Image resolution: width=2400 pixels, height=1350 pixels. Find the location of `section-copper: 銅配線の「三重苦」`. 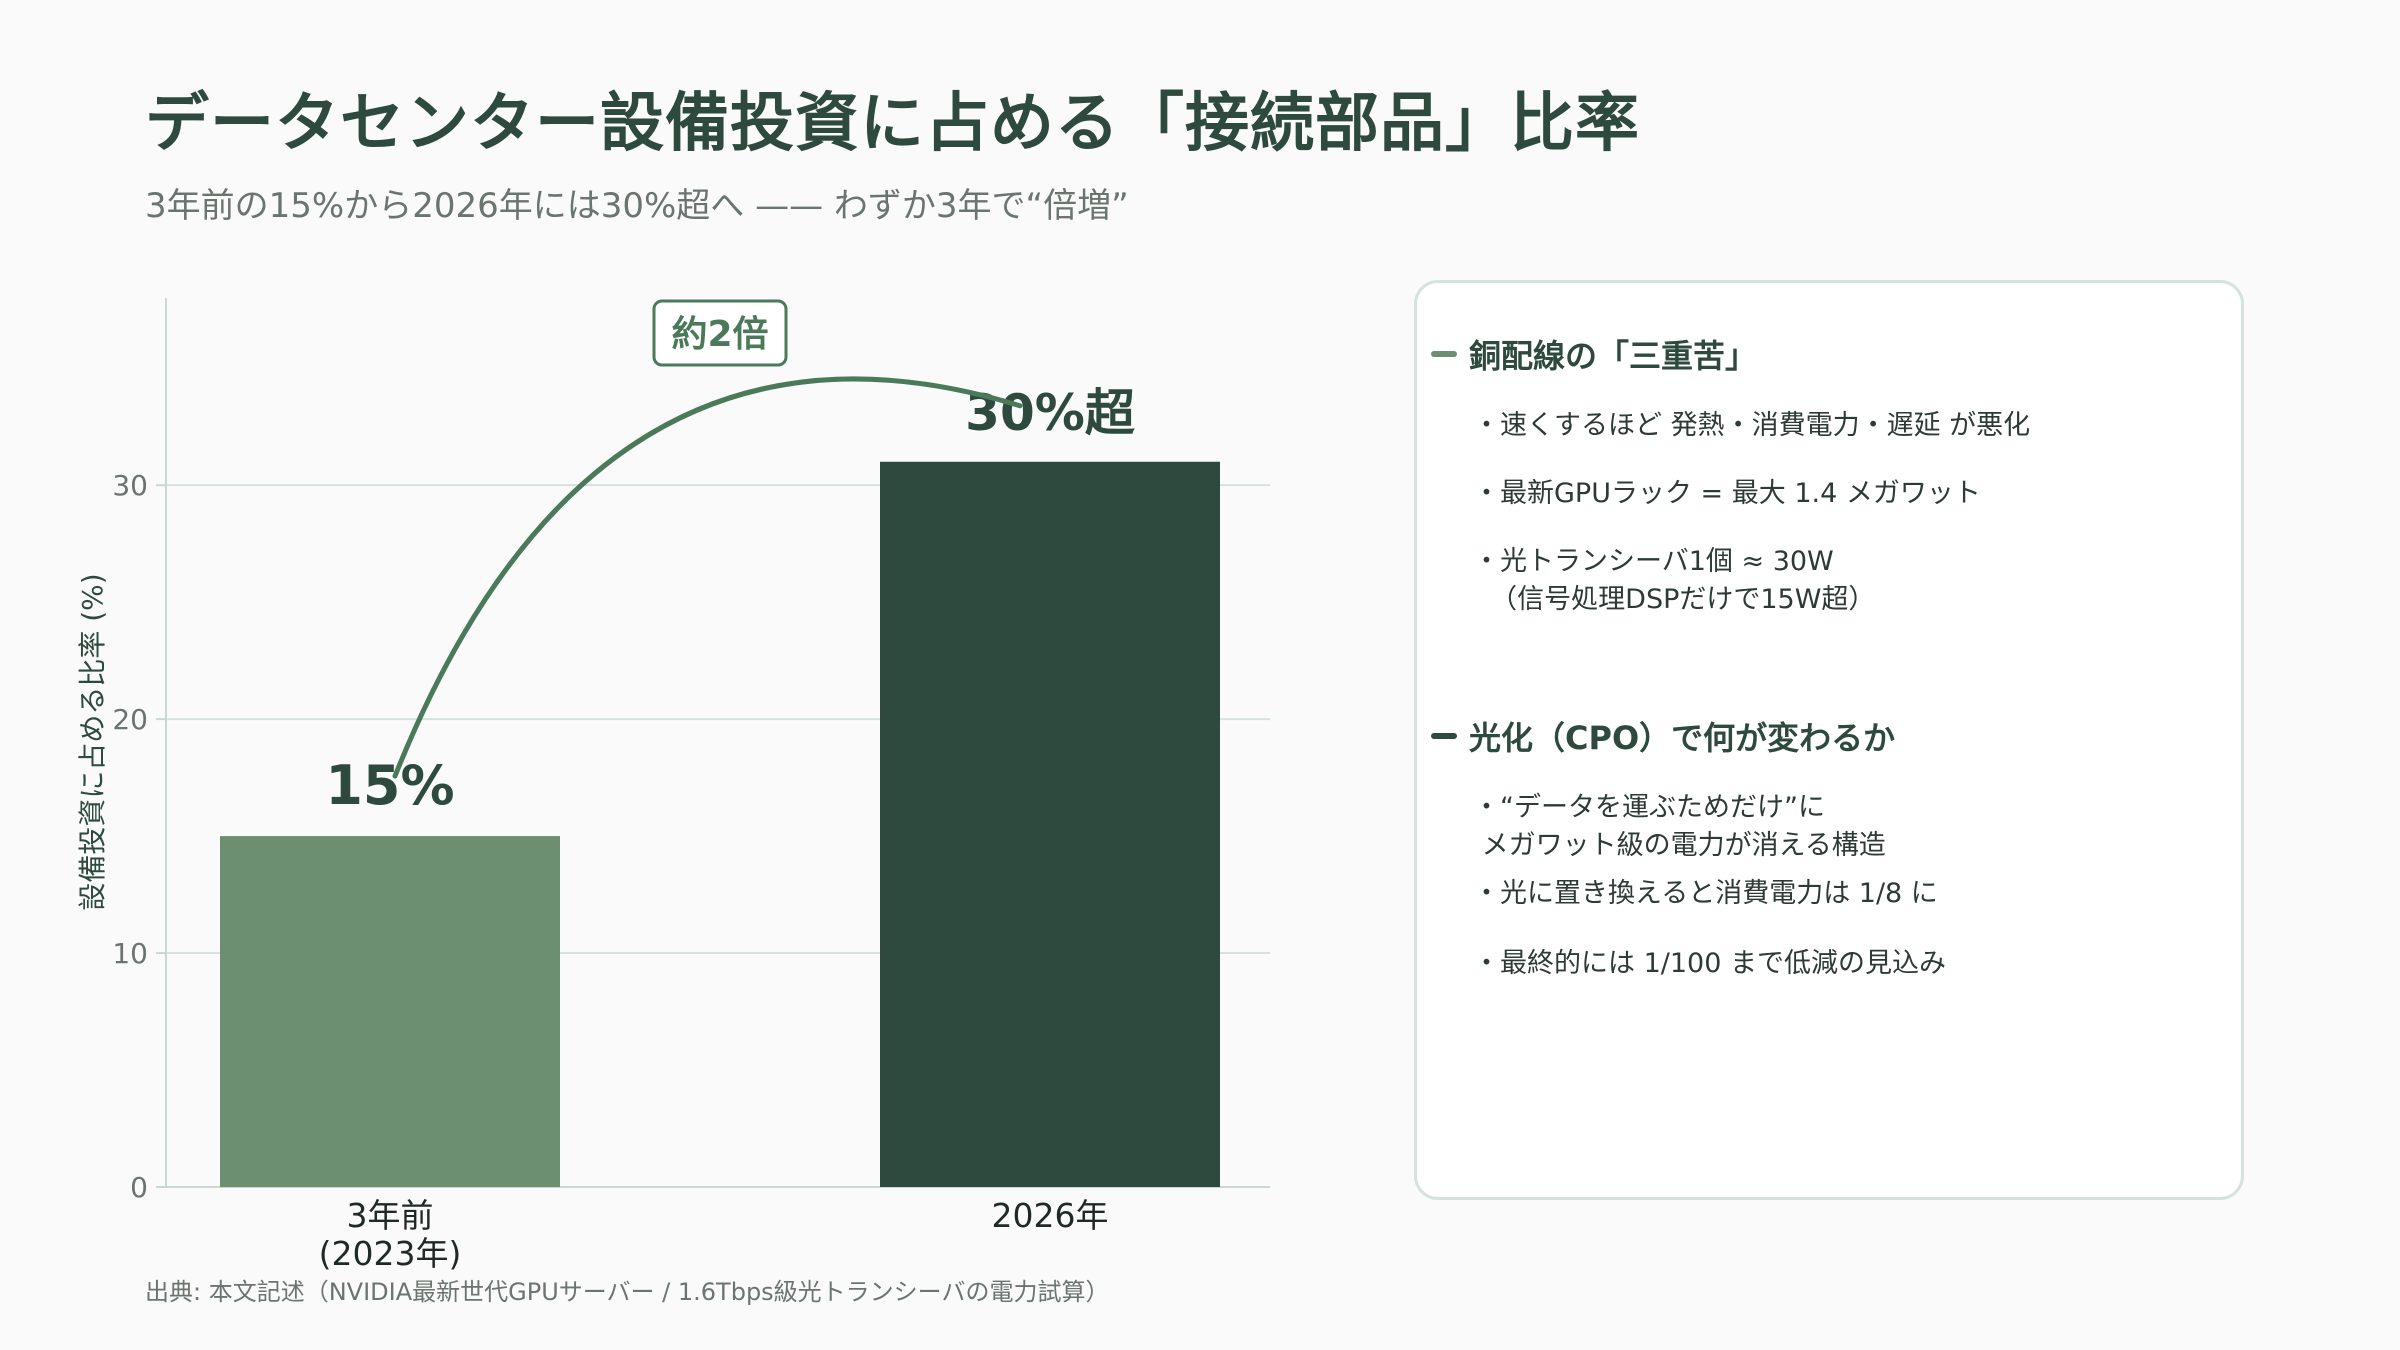

section-copper: 銅配線の「三重苦」 is located at coordinates (1594, 354).